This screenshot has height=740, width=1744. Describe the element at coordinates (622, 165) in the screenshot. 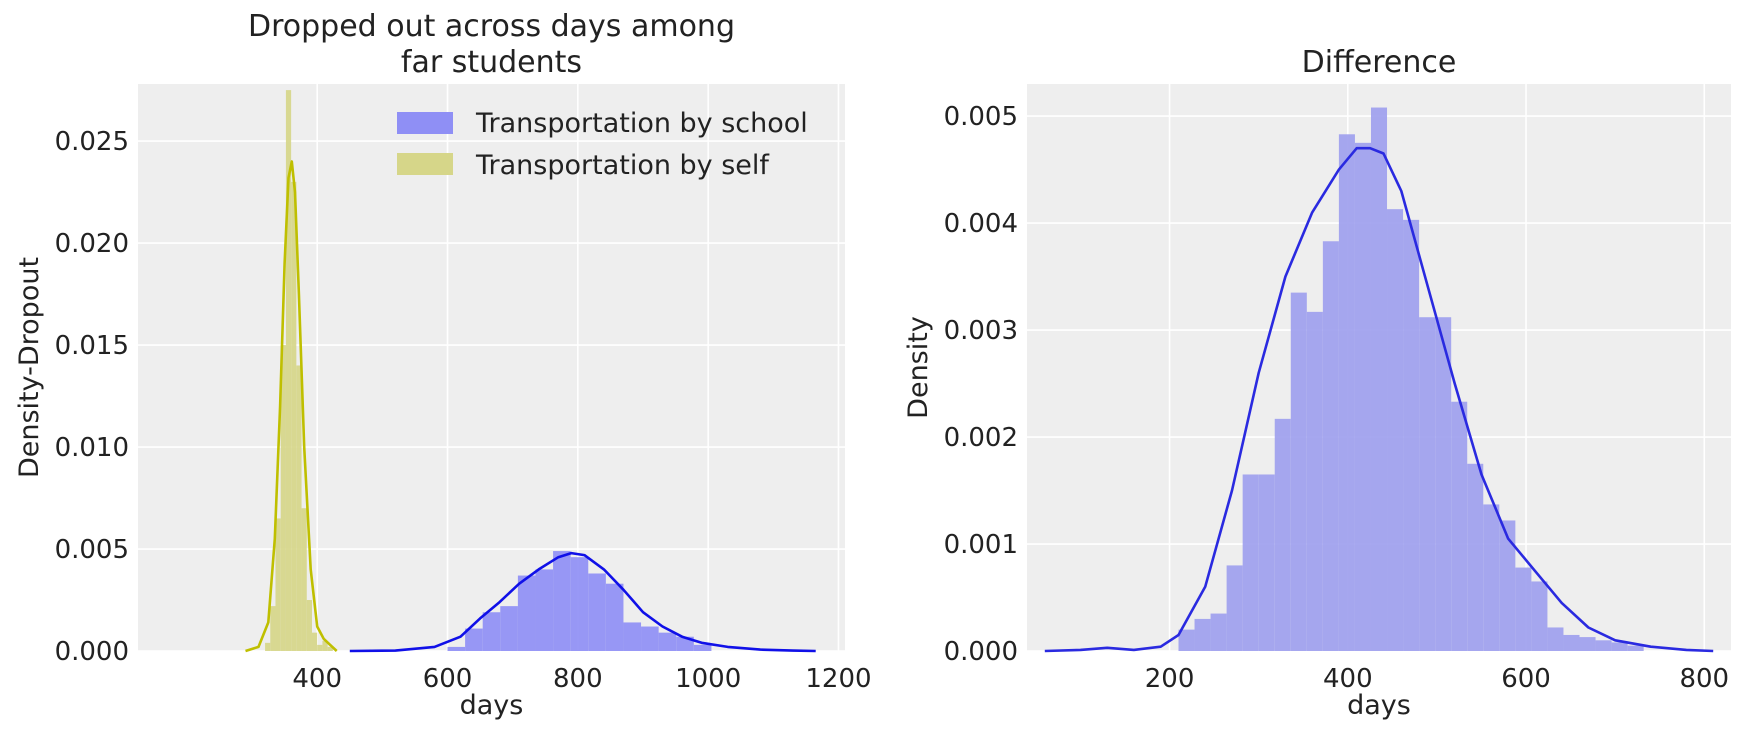

I see `legend-label-self: Transportation by self` at that location.